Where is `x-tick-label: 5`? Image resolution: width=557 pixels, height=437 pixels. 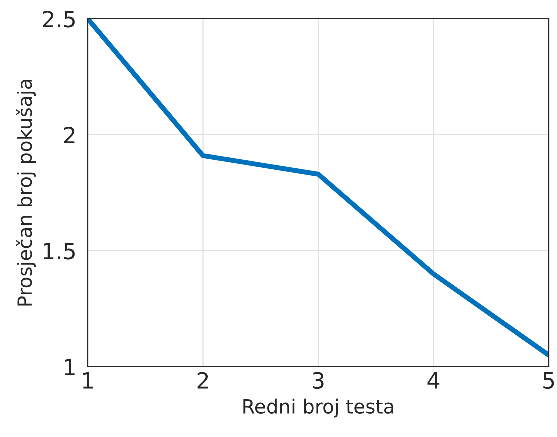
x-tick-label: 5 is located at coordinates (549, 381).